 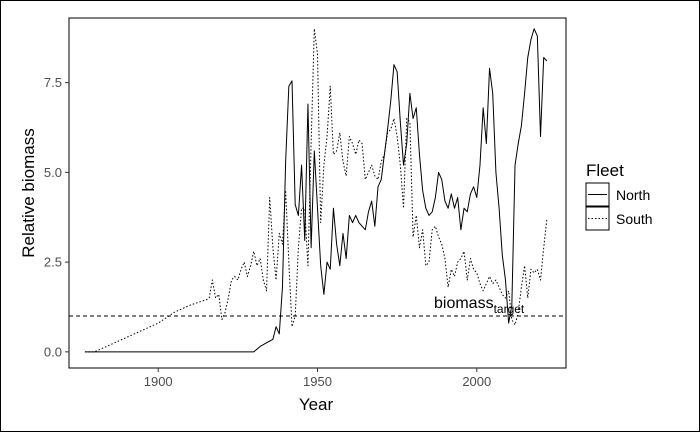 I want to click on x-axis-title: Year, so click(x=316, y=404).